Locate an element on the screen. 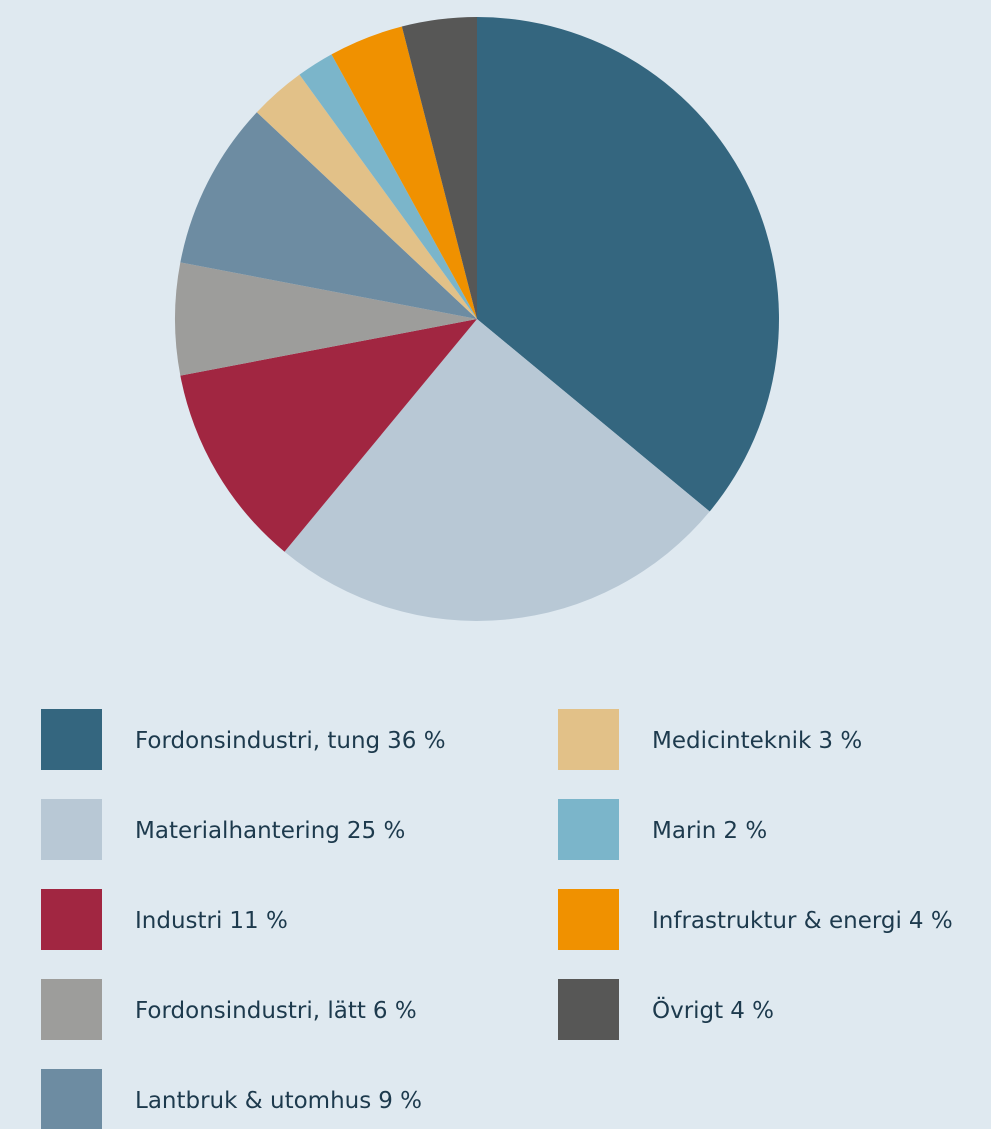  legend-value: 2 % is located at coordinates (745, 831).